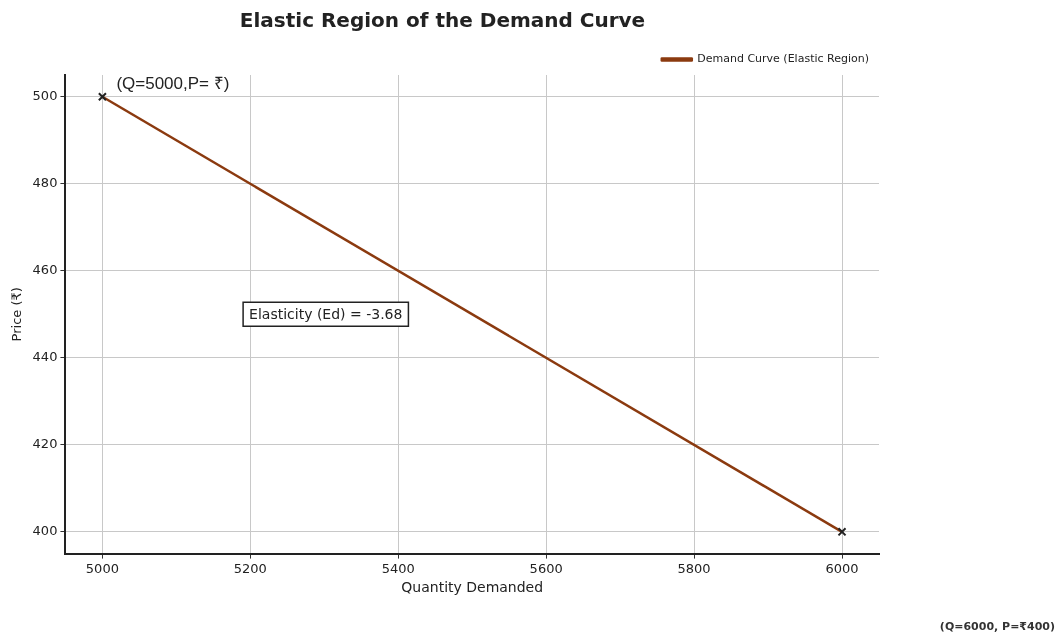 The width and height of the screenshot is (1059, 637). What do you see at coordinates (173, 83) in the screenshot?
I see `annotation: (Q=5000,P= ₹)` at bounding box center [173, 83].